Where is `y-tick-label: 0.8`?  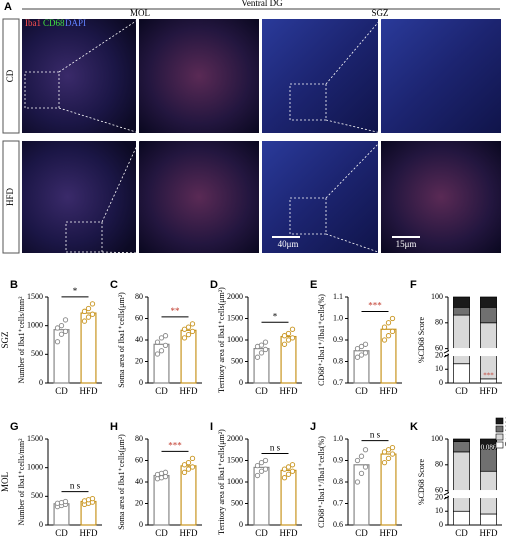 y-tick-label: 0.8 is located at coordinates (338, 481).